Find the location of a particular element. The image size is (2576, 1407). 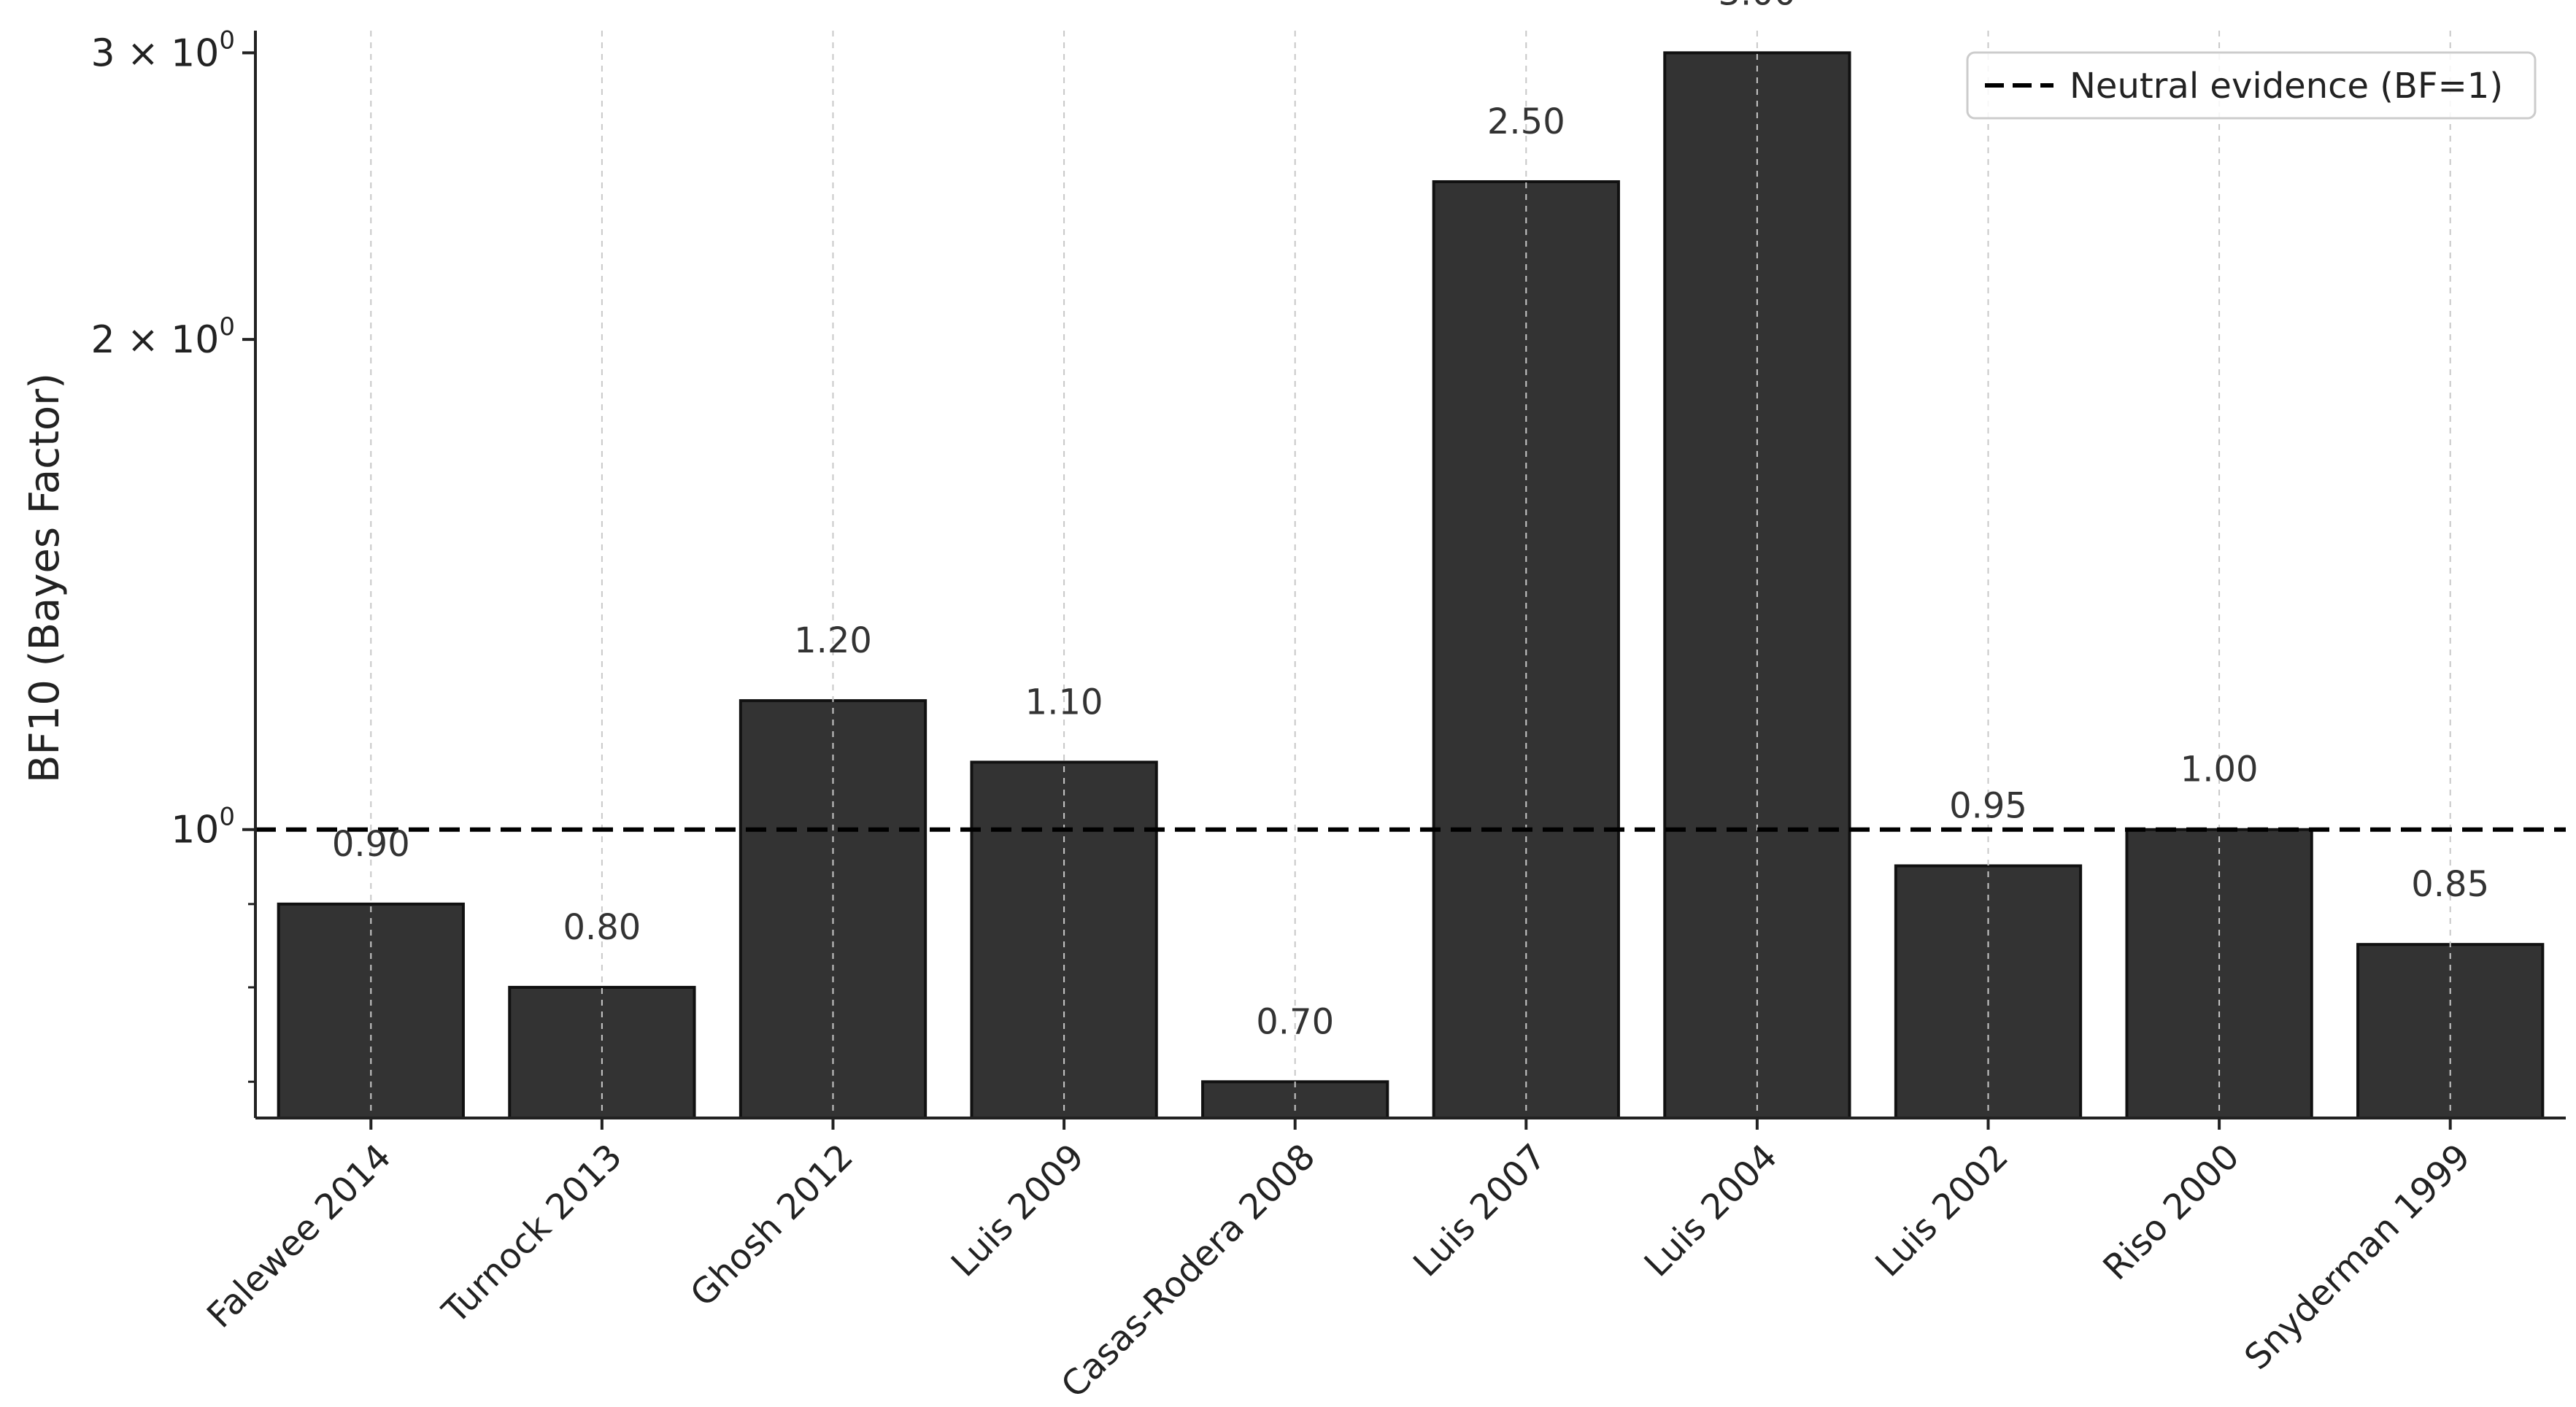

y-tick-label: 2 × 100 is located at coordinates (162, 337).